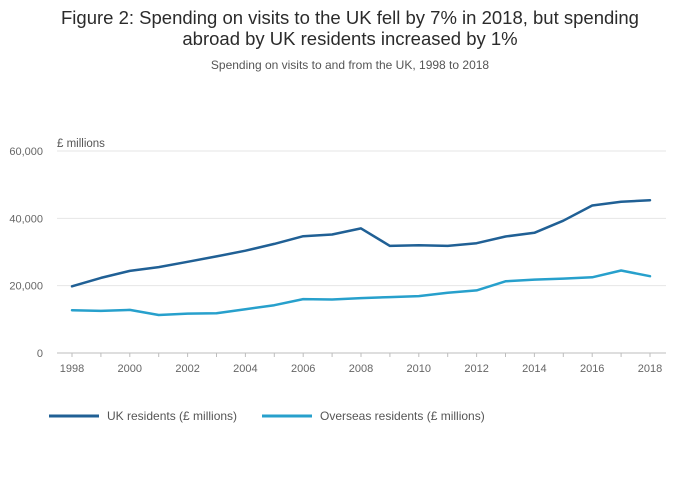 This screenshot has height=502, width=700. I want to click on x-tick-label: 2018, so click(650, 369).